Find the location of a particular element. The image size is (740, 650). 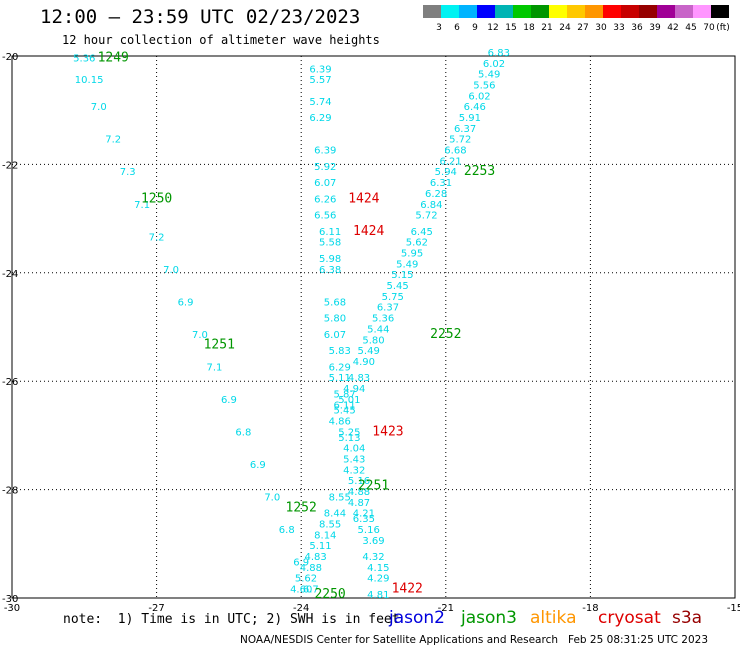

wave-height-label: 4.32 is located at coordinates (373, 557).